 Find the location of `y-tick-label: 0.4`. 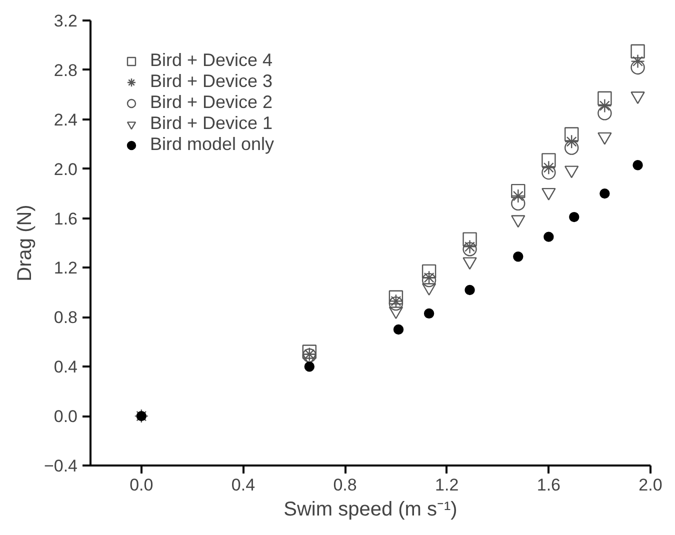

y-tick-label: 0.4 is located at coordinates (66, 367).